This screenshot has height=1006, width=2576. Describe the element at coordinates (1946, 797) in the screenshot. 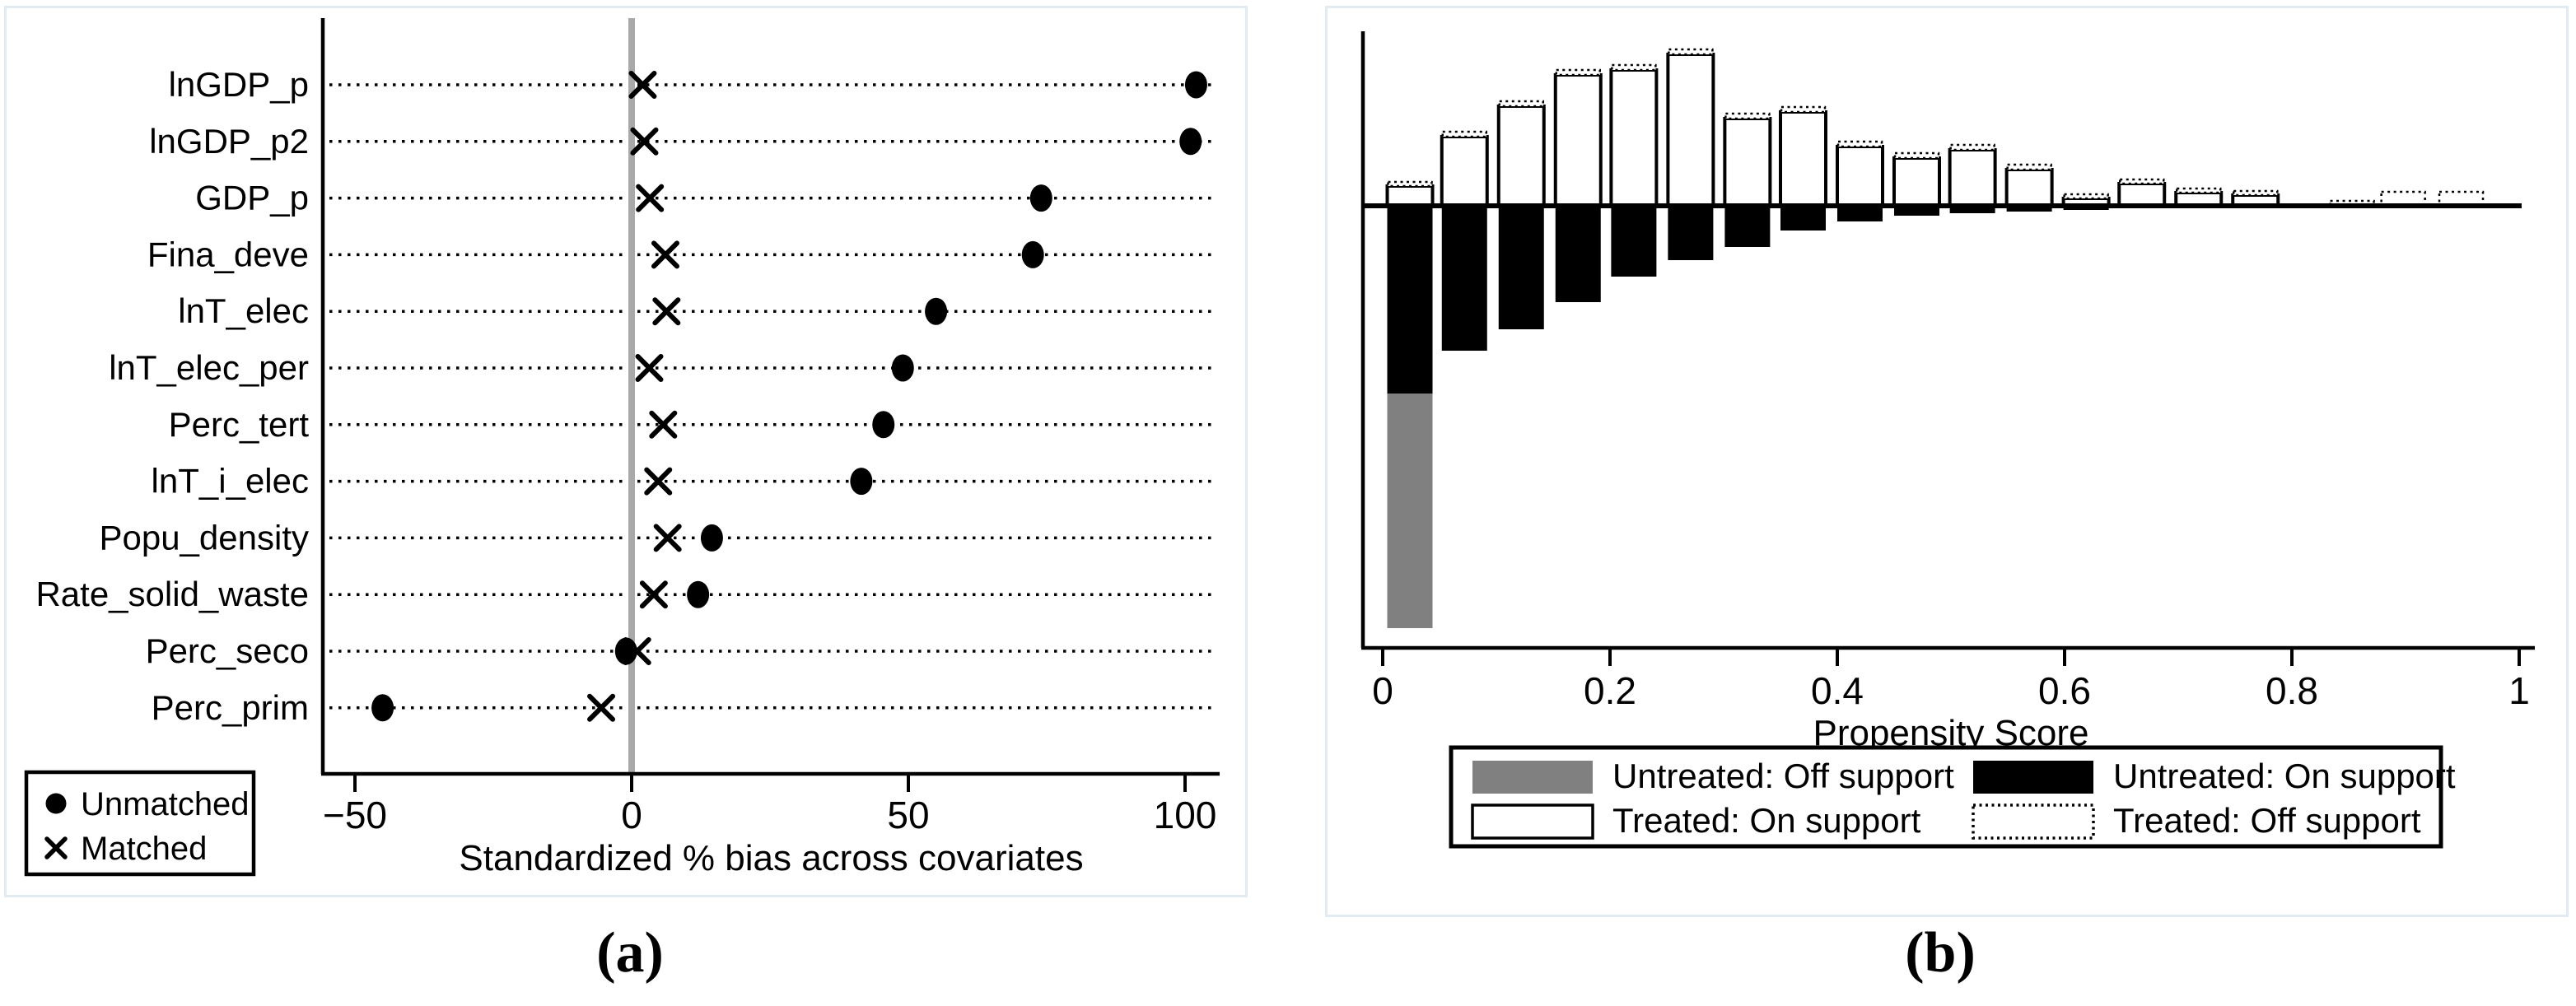

I see `legend-b-box` at that location.